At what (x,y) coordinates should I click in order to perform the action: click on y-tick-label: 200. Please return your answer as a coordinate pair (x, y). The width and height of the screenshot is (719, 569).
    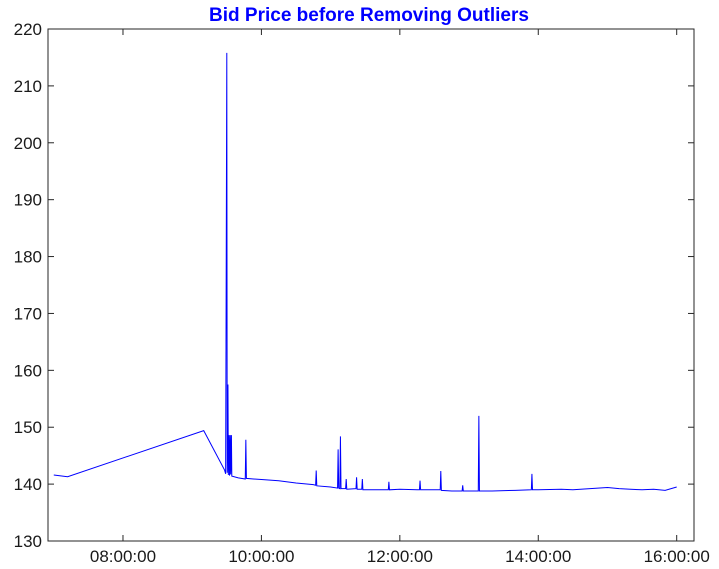
    Looking at the image, I should click on (28, 143).